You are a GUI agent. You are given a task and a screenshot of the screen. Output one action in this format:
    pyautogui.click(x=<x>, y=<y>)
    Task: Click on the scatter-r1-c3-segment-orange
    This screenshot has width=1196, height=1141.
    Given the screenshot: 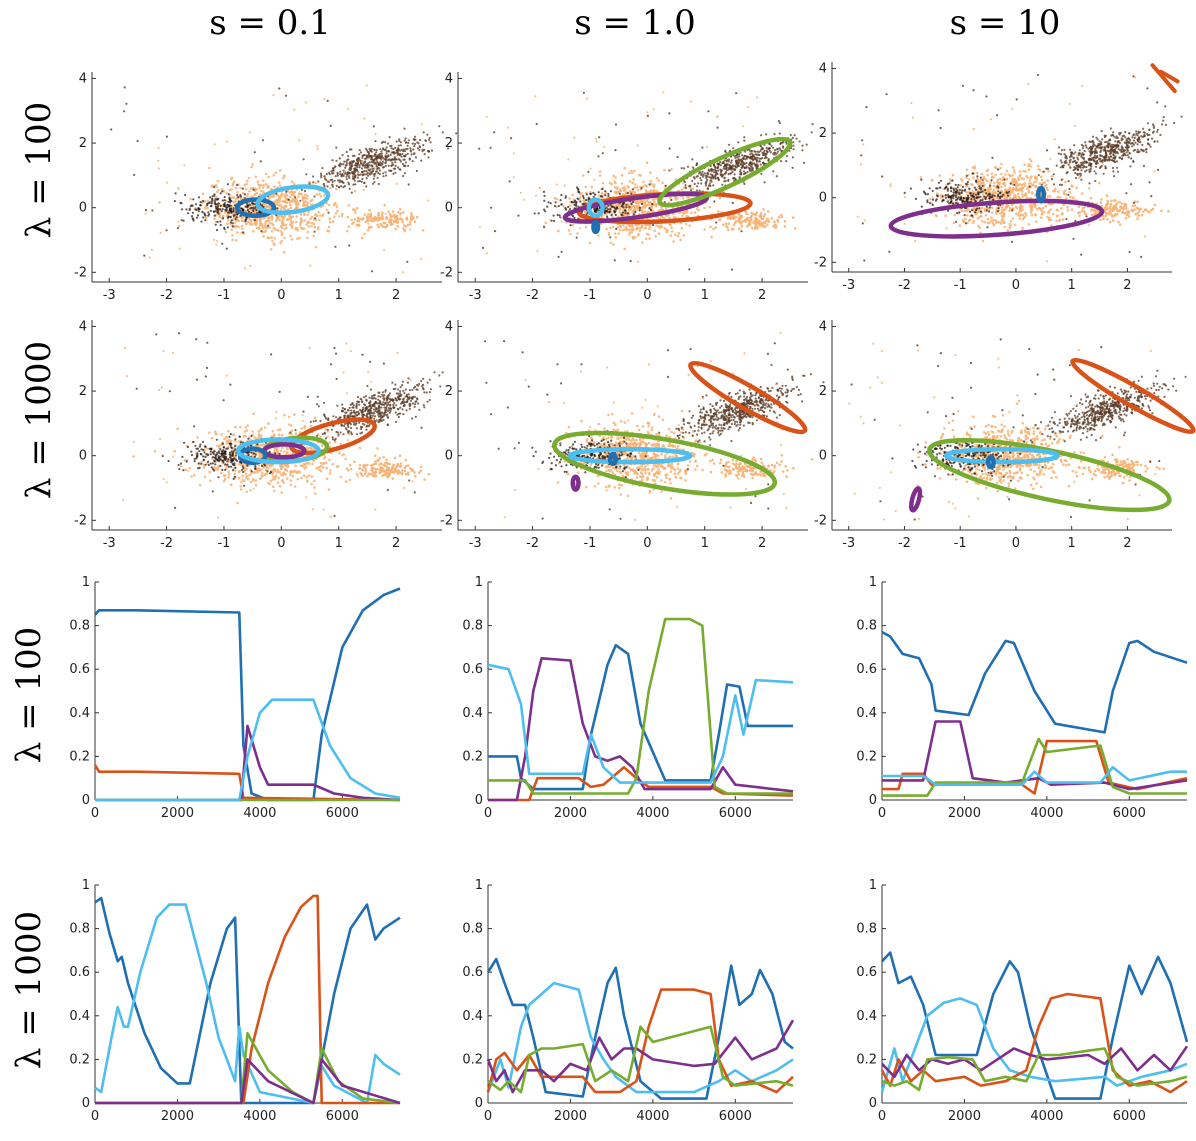 What is the action you would take?
    pyautogui.click(x=1169, y=76)
    